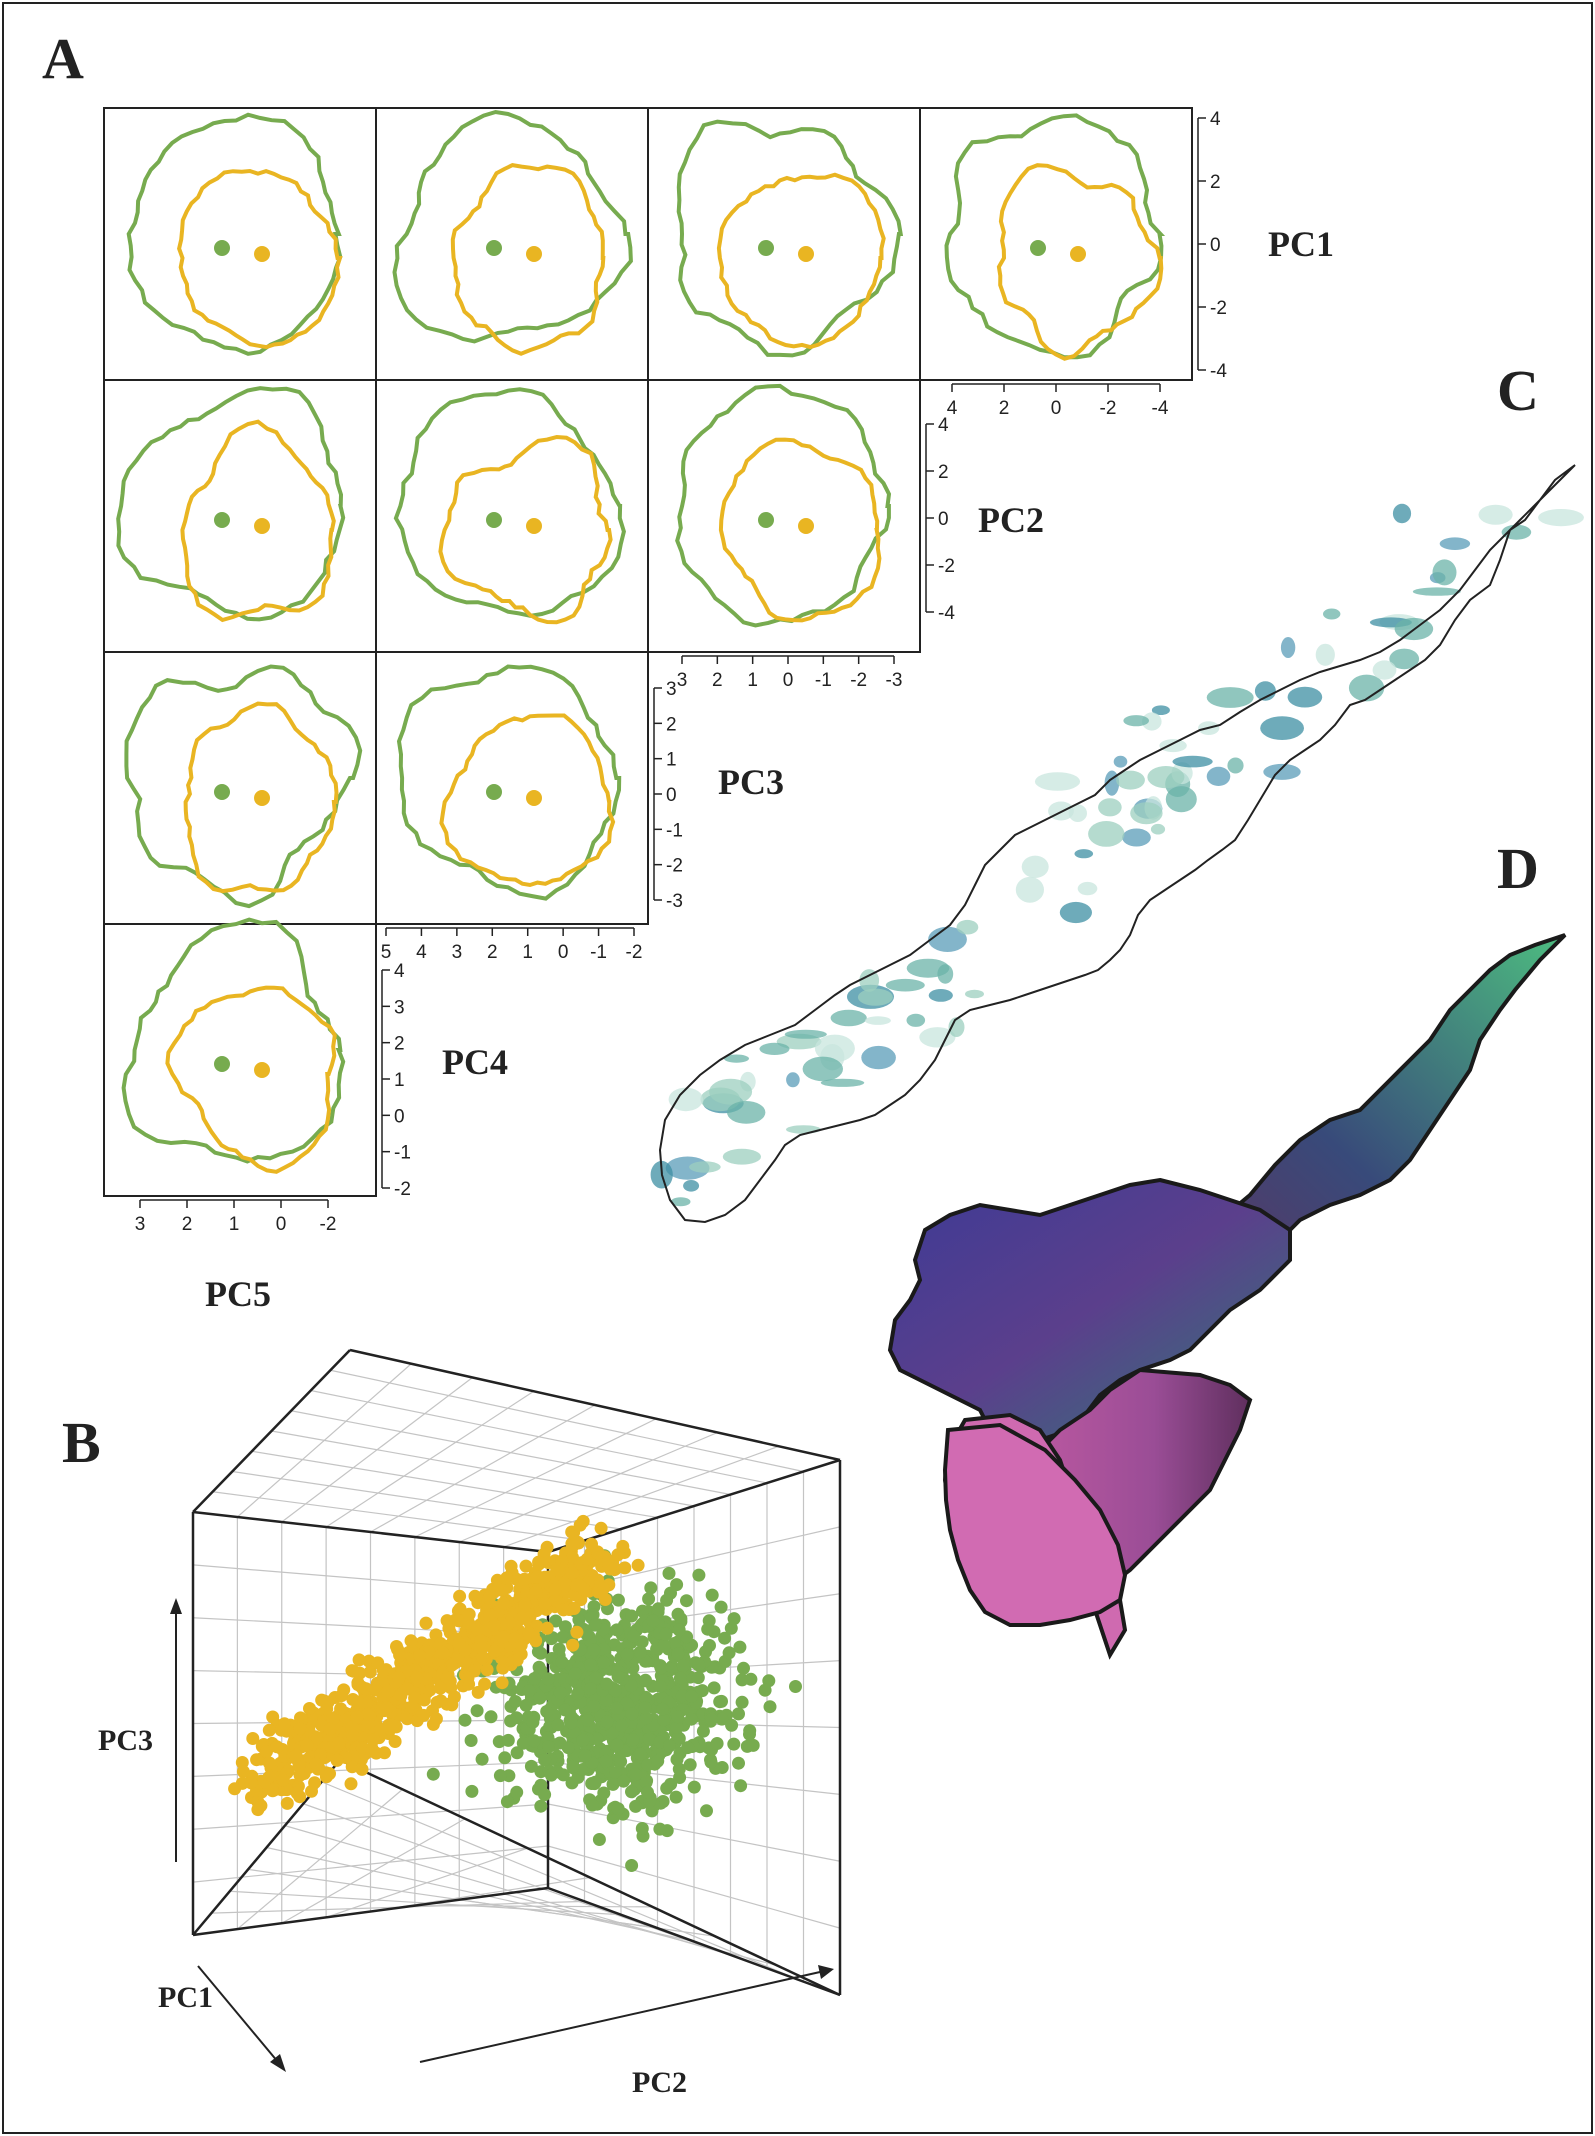 The image size is (1595, 2136). I want to click on yellow-contour, so click(527, 800).